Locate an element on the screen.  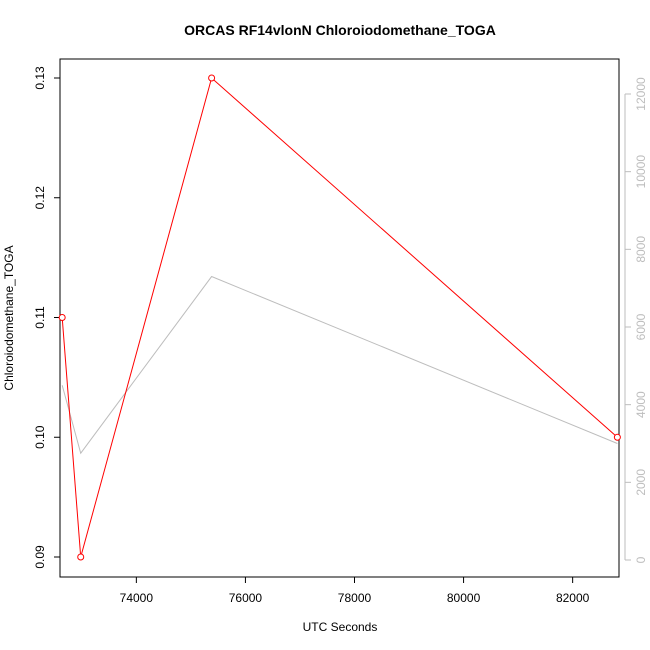
x-tick-label: 82000 is located at coordinates (573, 598).